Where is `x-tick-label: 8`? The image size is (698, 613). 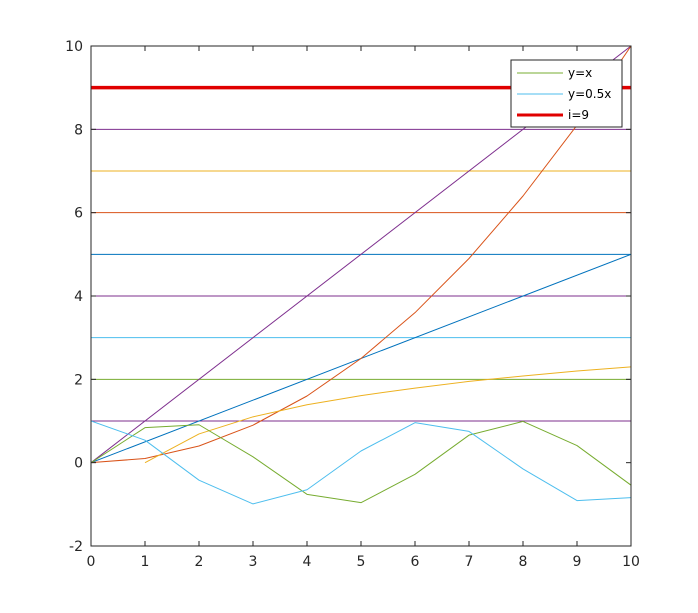
x-tick-label: 8 is located at coordinates (523, 562).